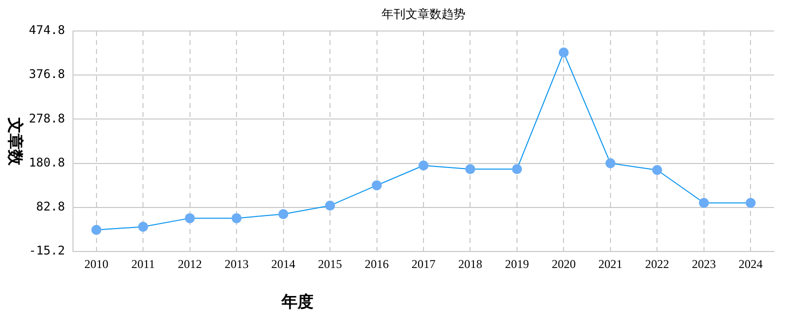 The width and height of the screenshot is (798, 330). What do you see at coordinates (424, 14) in the screenshot?
I see `chart-title: 年刊文章数趋势` at bounding box center [424, 14].